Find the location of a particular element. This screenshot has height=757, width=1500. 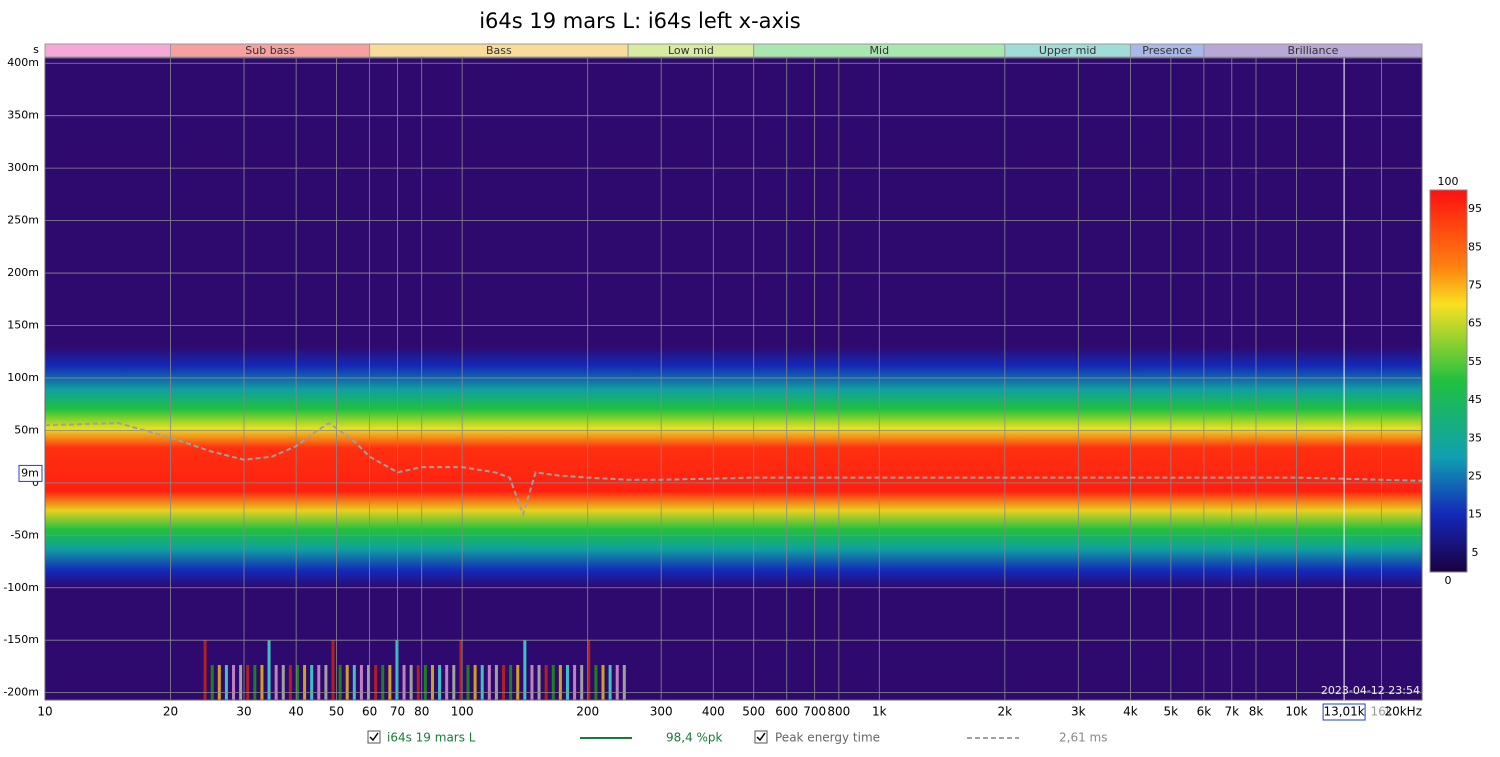

colorbar-tick-label: 15 is located at coordinates (1475, 514).